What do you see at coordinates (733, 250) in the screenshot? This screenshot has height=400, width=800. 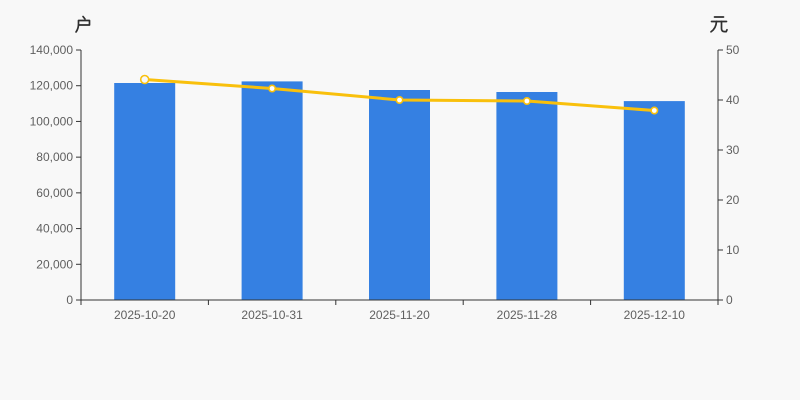 I see `right-axis-tick-label: 10` at bounding box center [733, 250].